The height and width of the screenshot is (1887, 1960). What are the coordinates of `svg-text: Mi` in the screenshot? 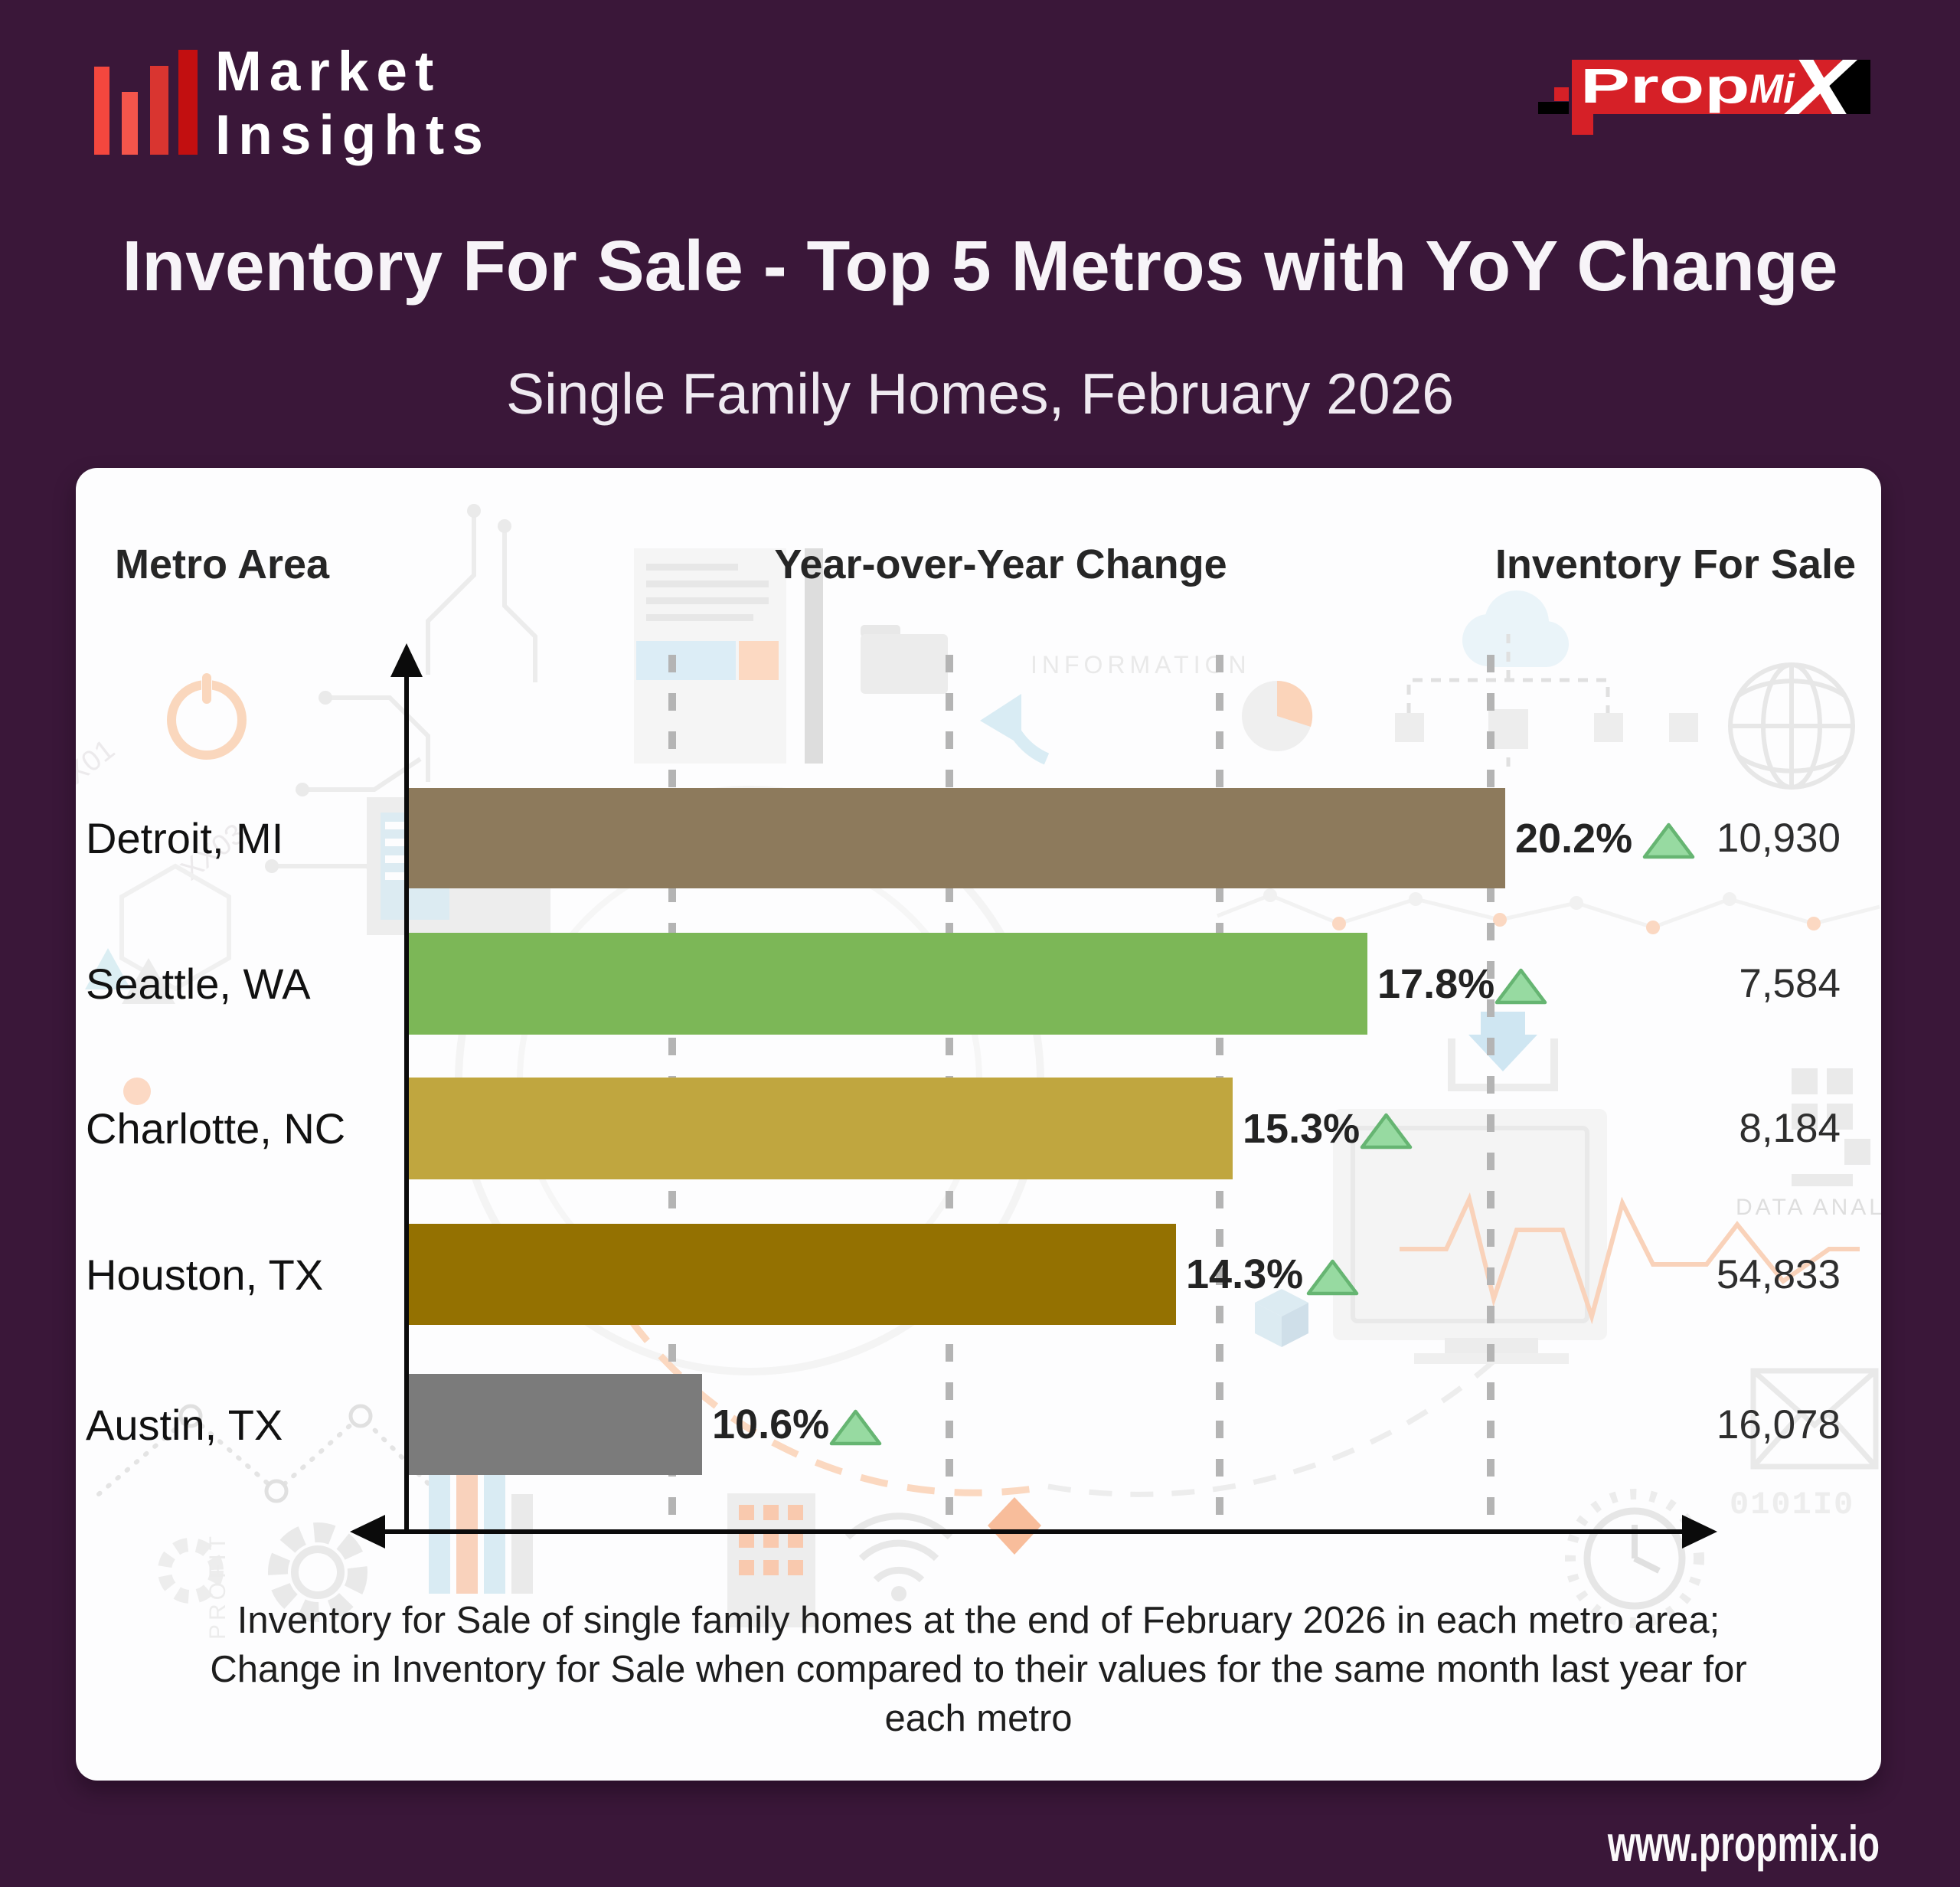 It's located at (1772, 90).